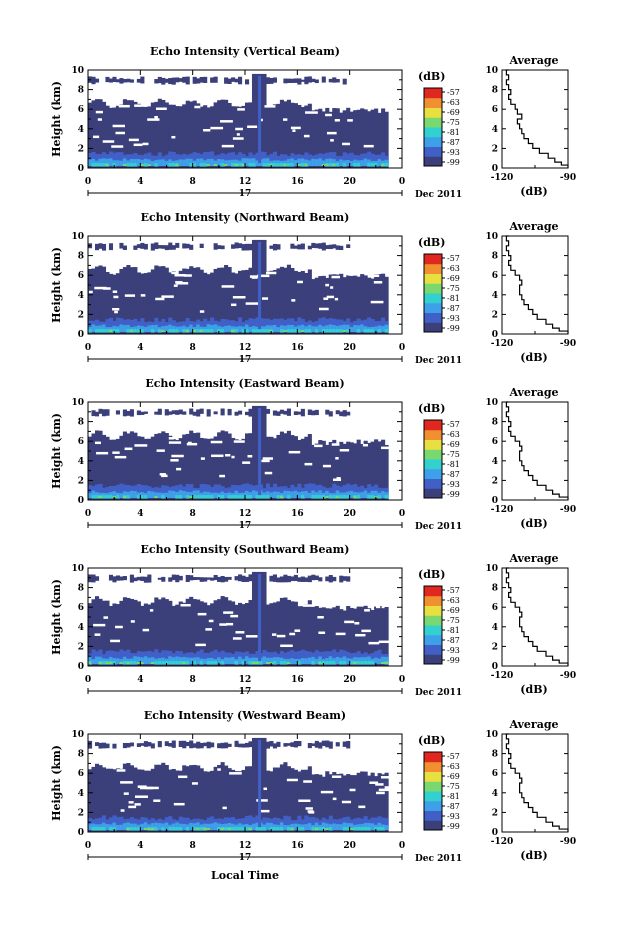  I want to click on colorbar-tick-label: -75, so click(453, 786).